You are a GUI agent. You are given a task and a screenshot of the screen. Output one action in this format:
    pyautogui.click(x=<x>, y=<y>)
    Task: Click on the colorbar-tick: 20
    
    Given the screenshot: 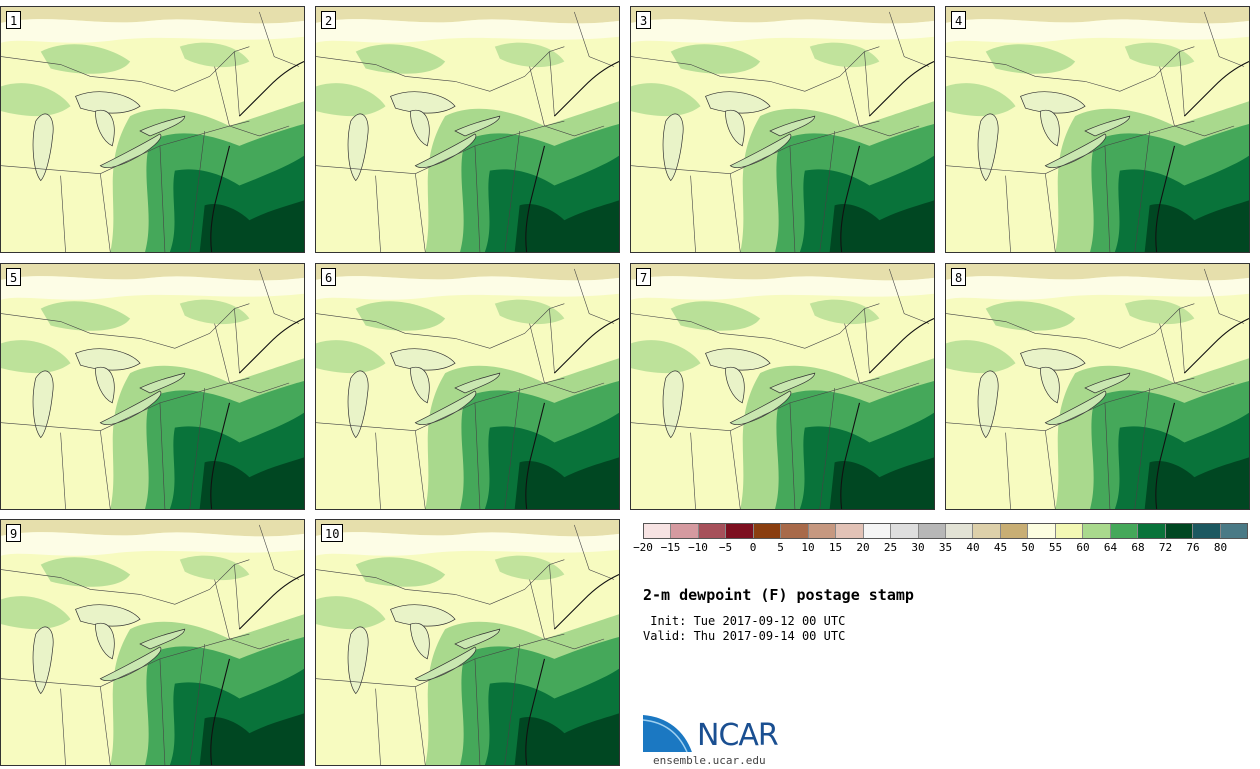 What is the action you would take?
    pyautogui.click(x=863, y=547)
    